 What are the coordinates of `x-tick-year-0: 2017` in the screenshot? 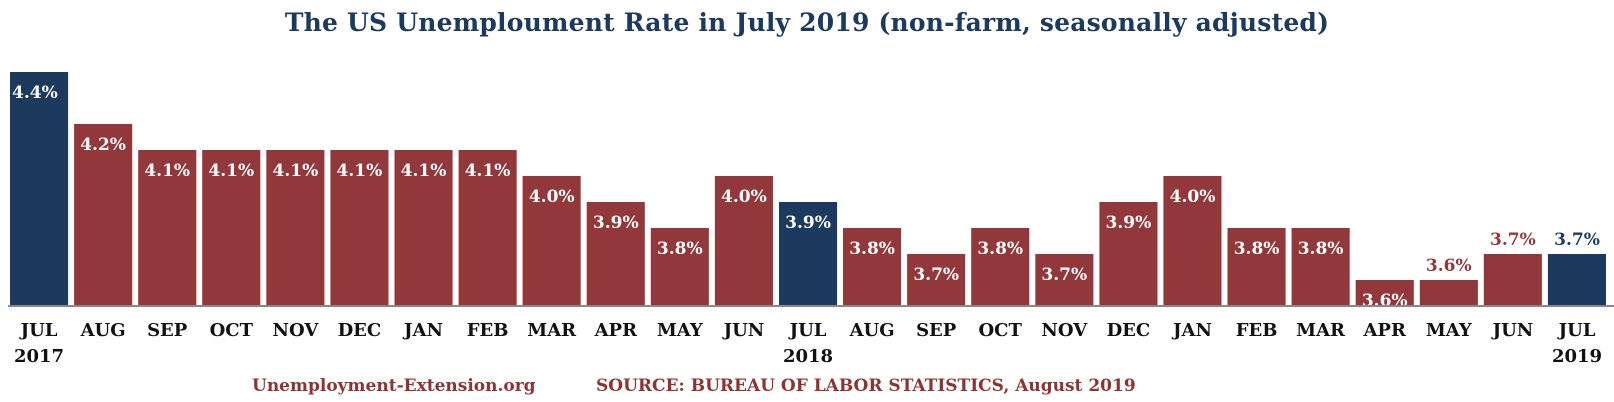 It's located at (39, 356).